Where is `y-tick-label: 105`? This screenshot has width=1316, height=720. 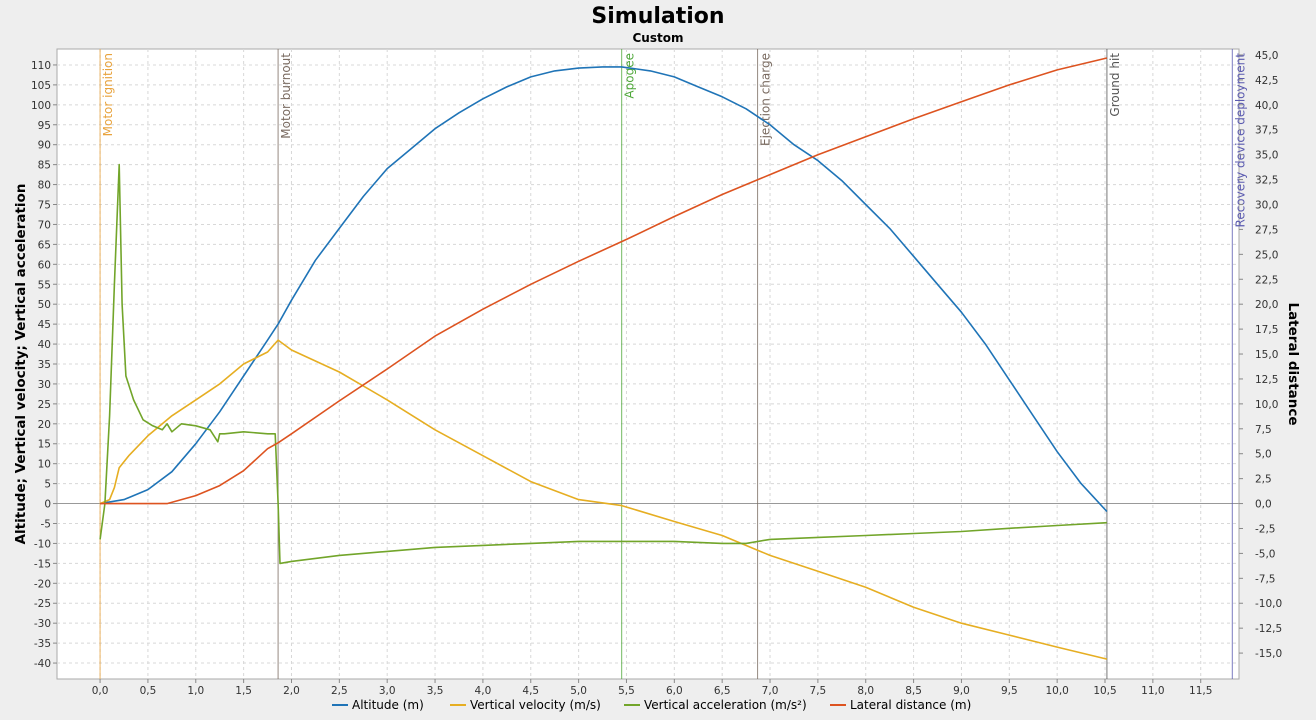 y-tick-label: 105 is located at coordinates (41, 86).